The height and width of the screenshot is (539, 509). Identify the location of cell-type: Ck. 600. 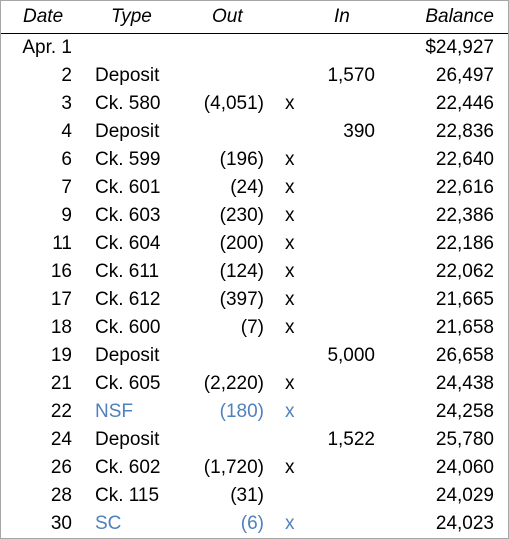
(128, 327).